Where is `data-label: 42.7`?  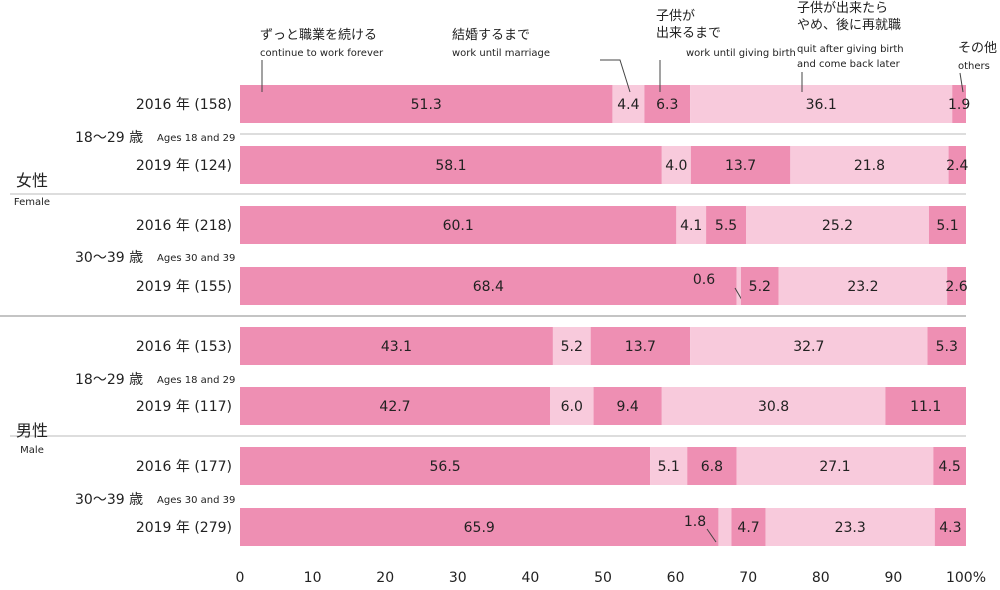
data-label: 42.7 is located at coordinates (394, 407).